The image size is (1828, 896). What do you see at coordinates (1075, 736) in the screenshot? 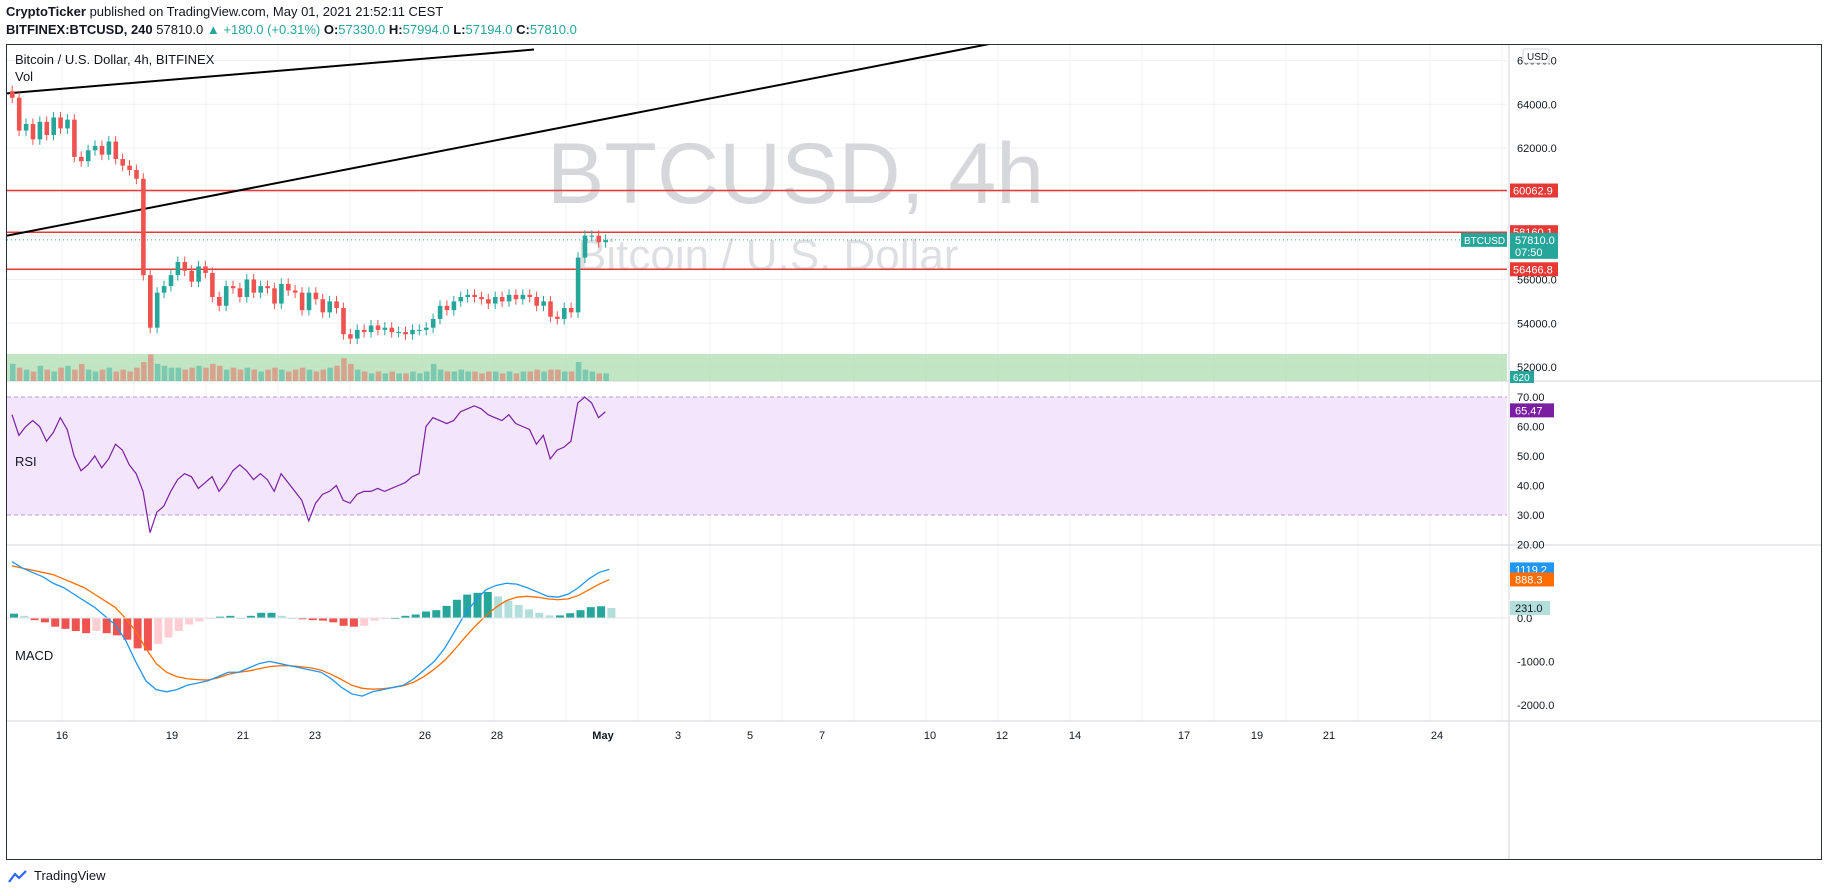
I see `time-tick-label: 14` at bounding box center [1075, 736].